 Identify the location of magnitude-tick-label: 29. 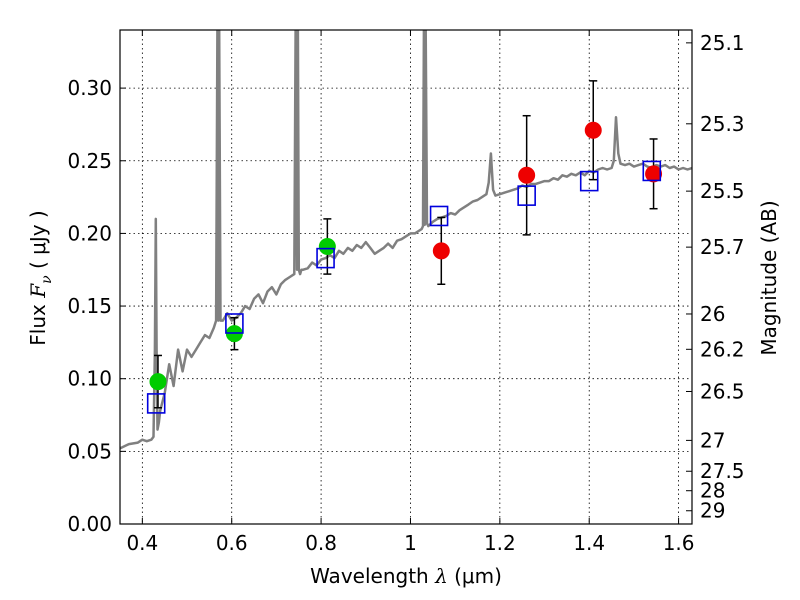
(712, 511).